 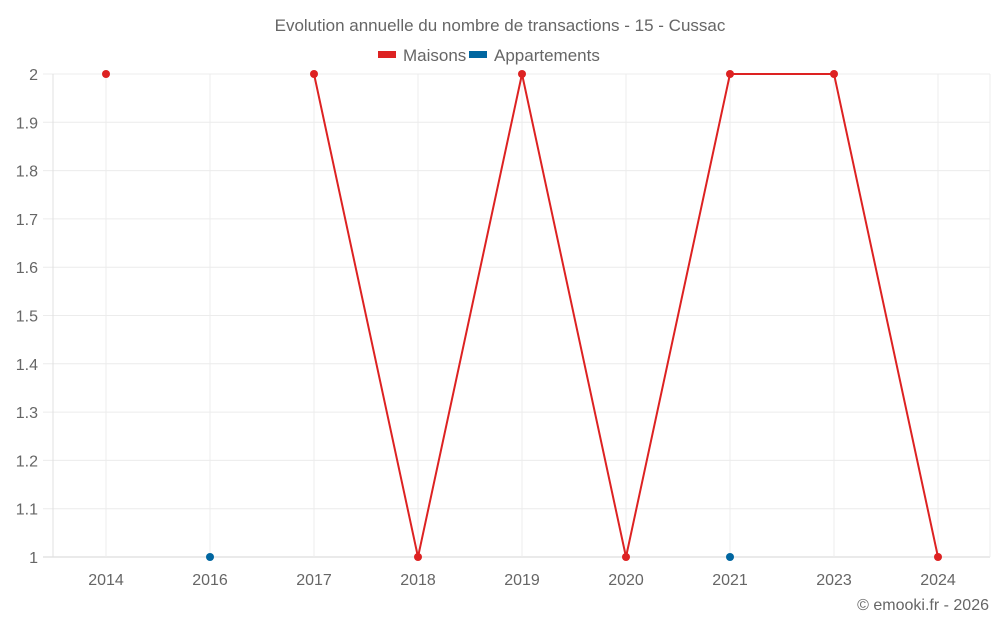 I want to click on x-tick-label: 2017, so click(x=314, y=580).